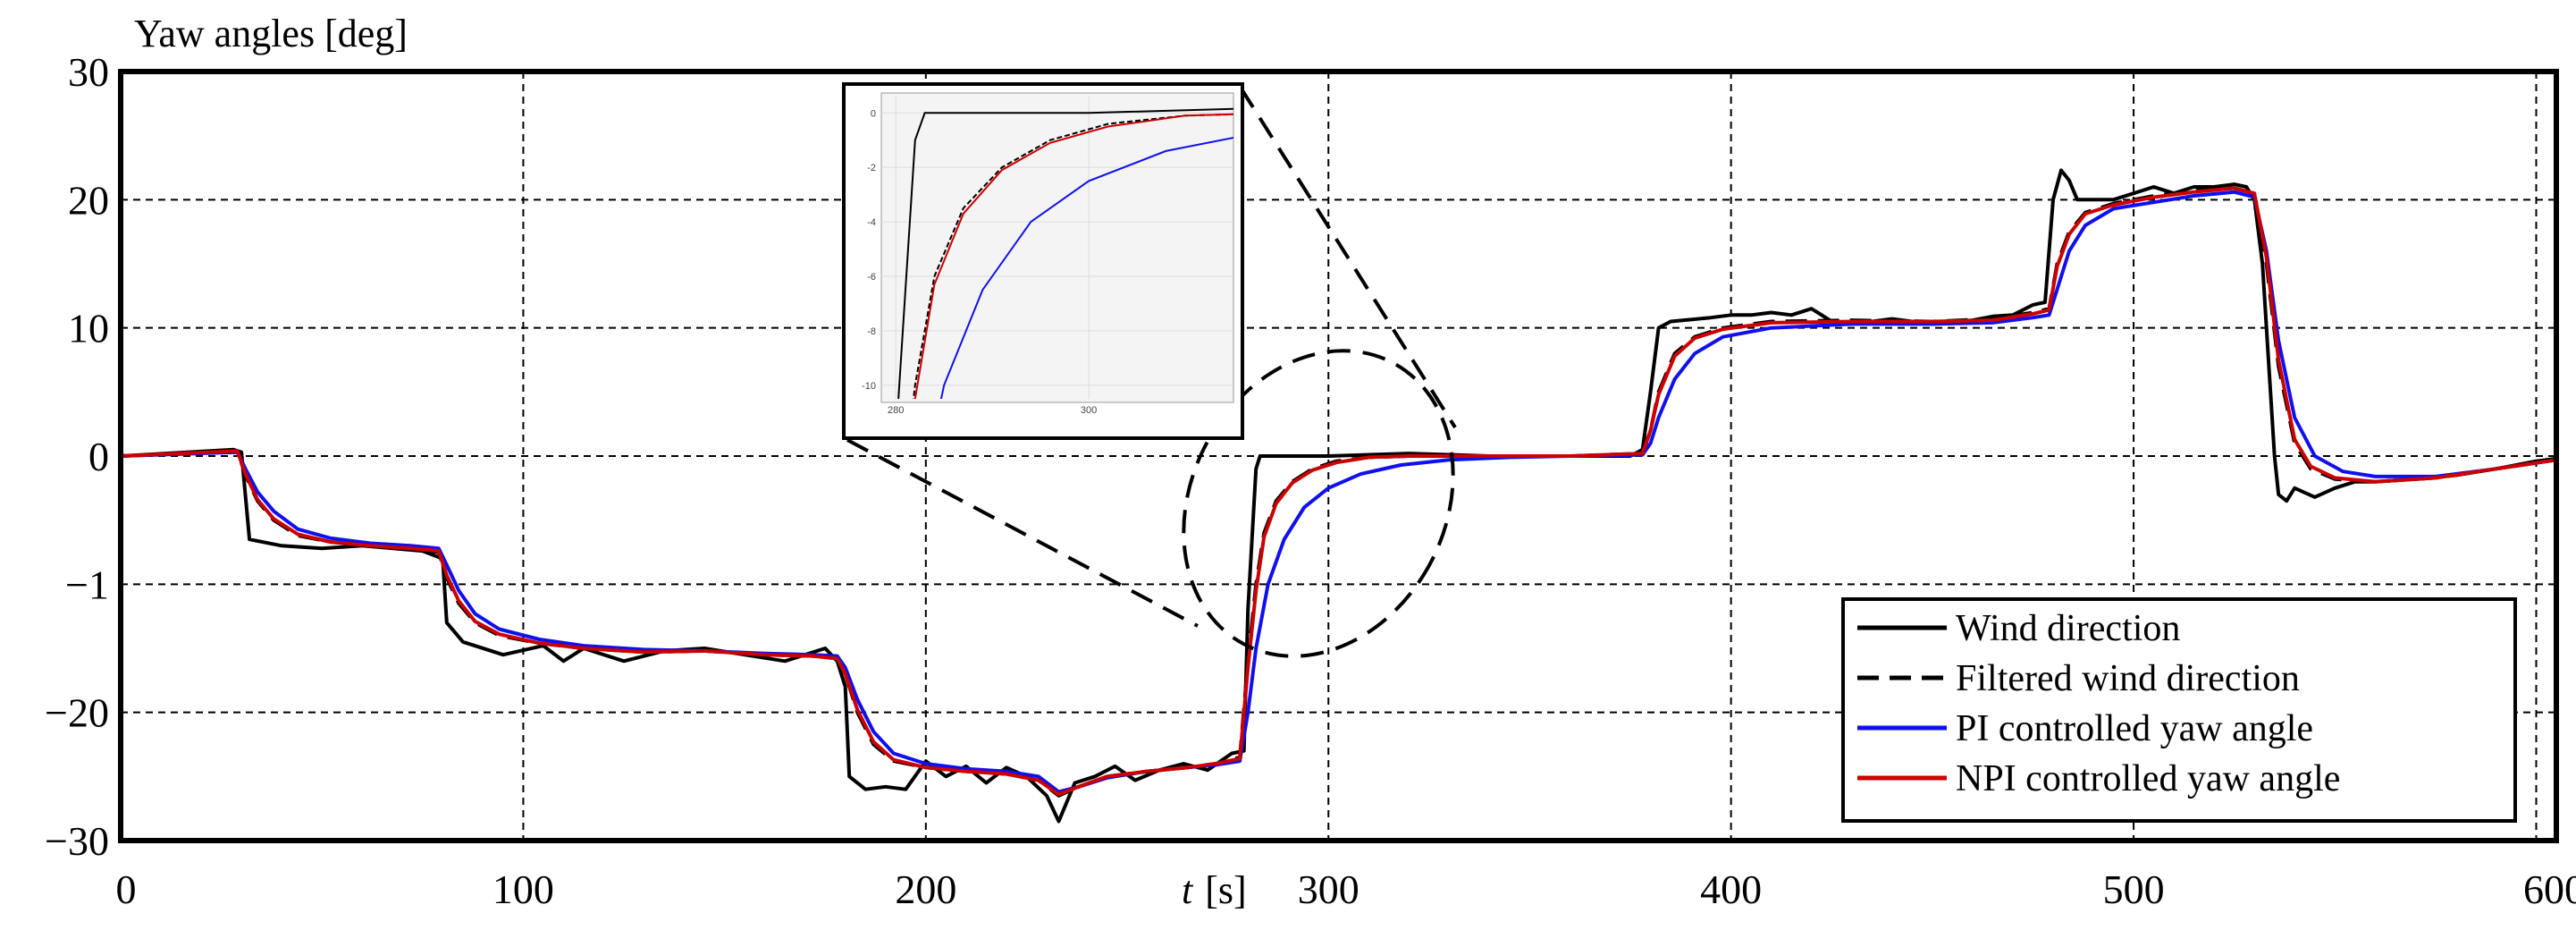  I want to click on inset-y-tick-label: -6, so click(872, 277).